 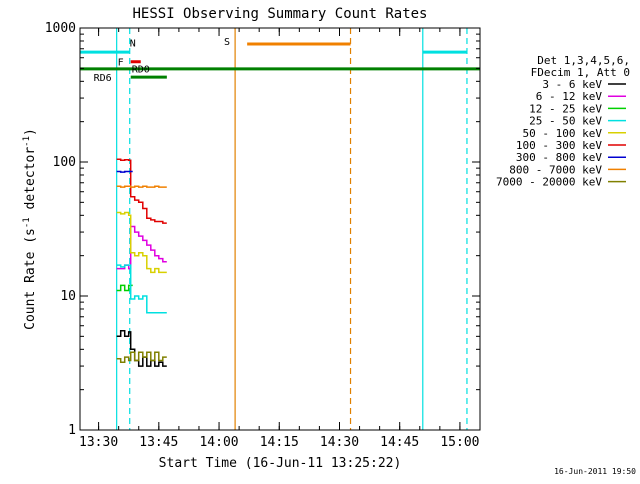 I want to click on y-tick-label-3: 1000, so click(x=60, y=28).